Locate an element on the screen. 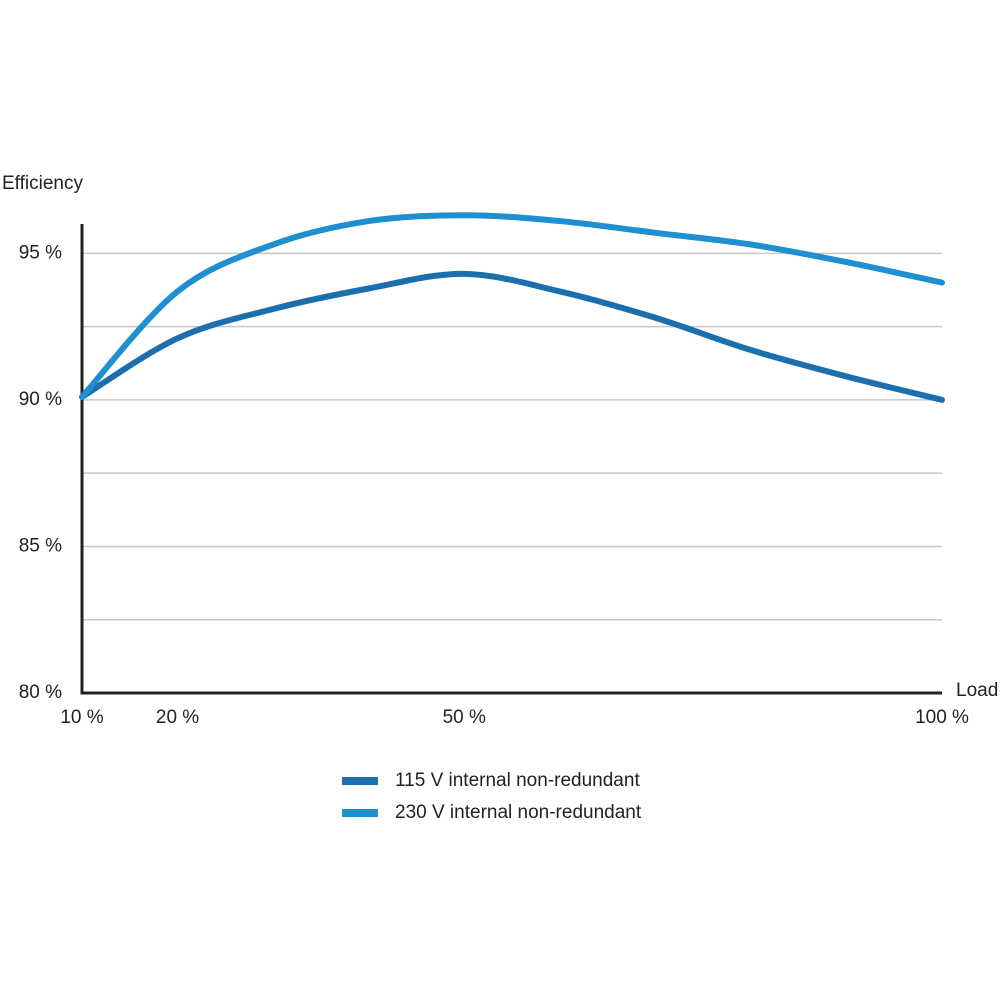  x-axis-label: Load is located at coordinates (977, 690).